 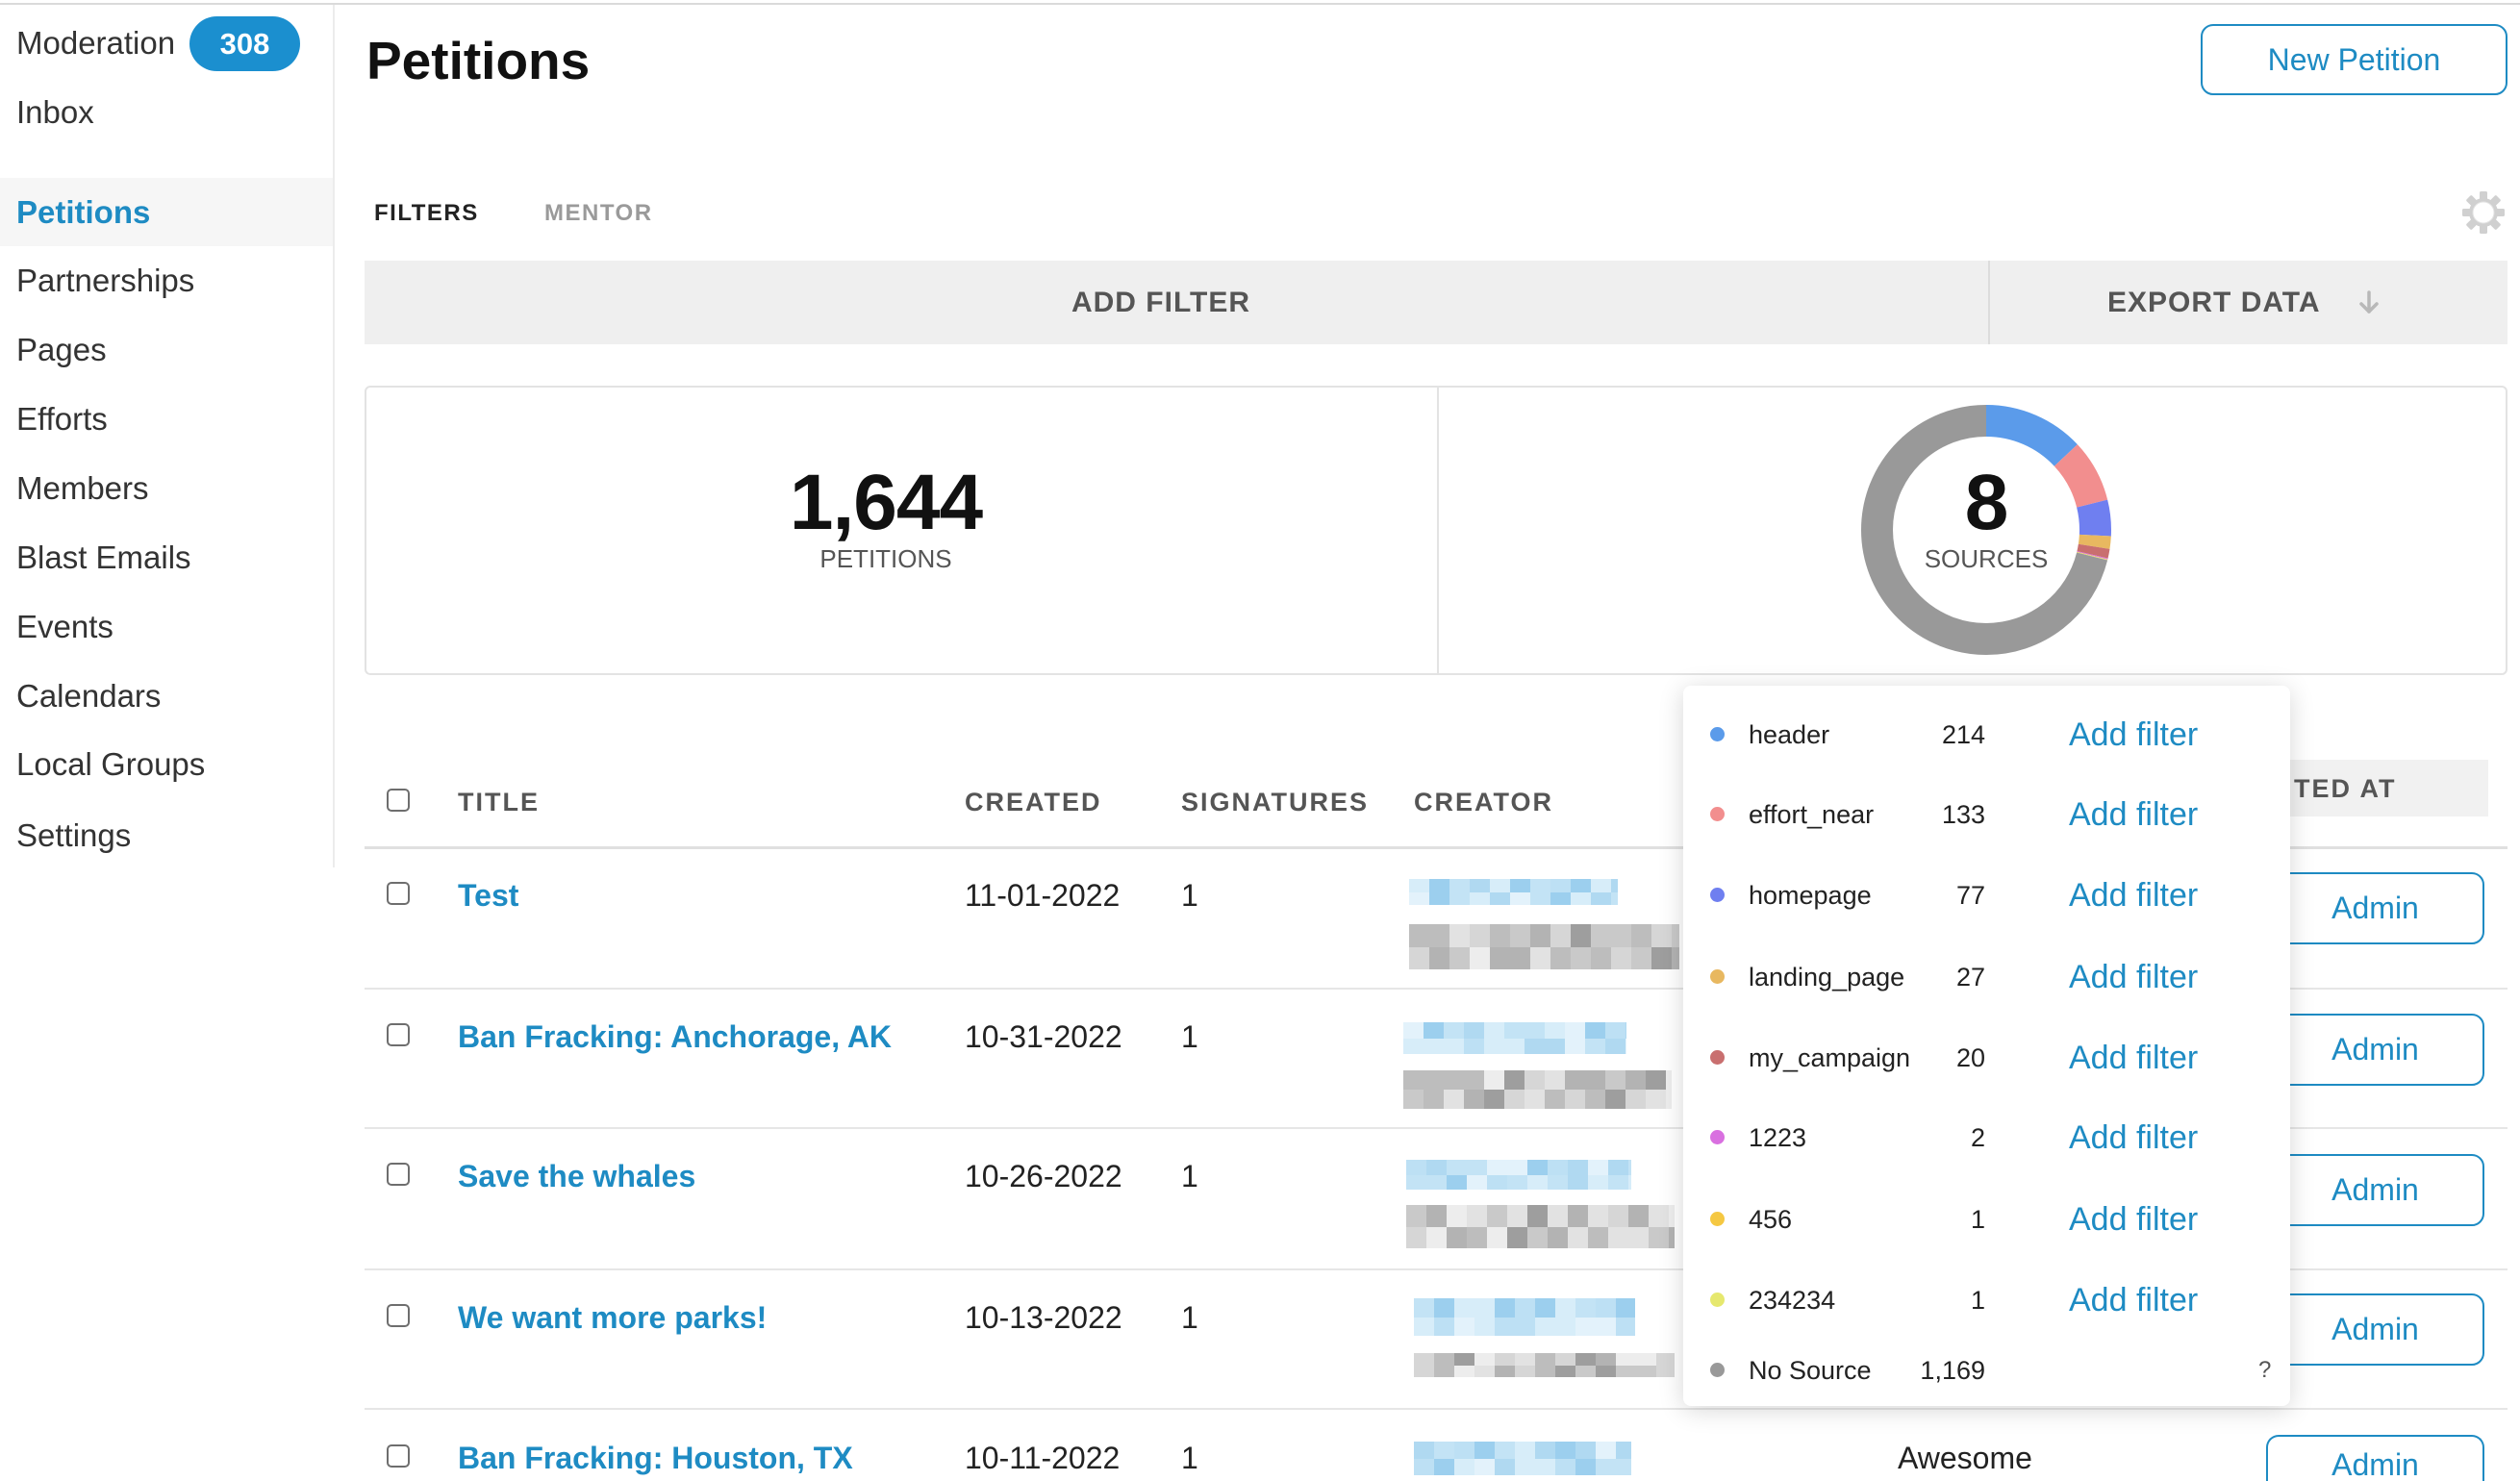 I want to click on legend-dot, so click(x=1718, y=1370).